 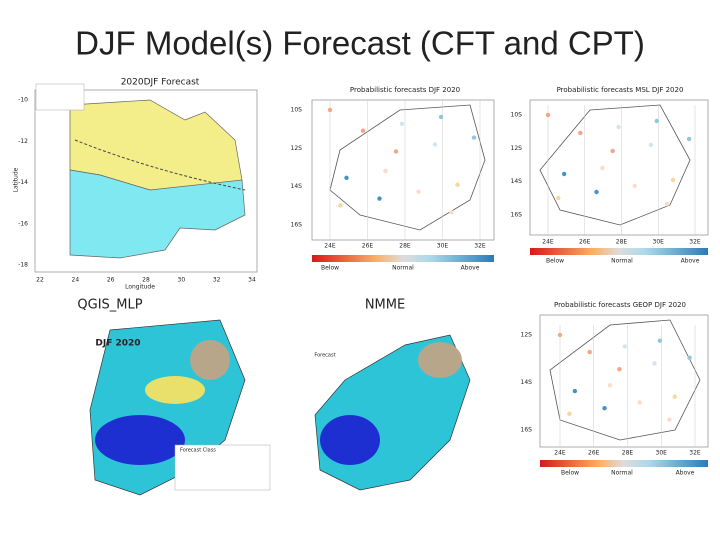 I want to click on x-tick-label: 32, so click(x=217, y=280).